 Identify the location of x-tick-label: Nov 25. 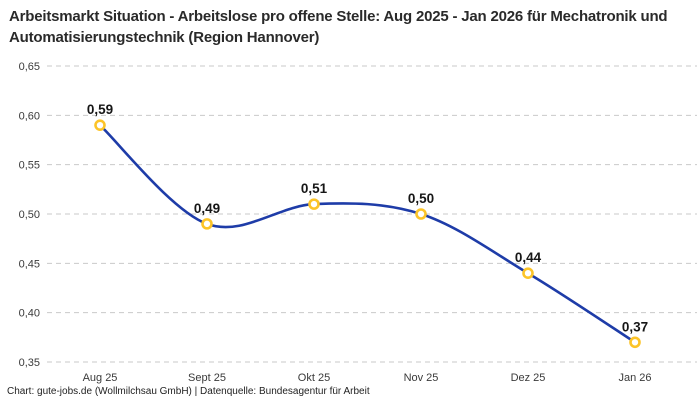
(421, 378).